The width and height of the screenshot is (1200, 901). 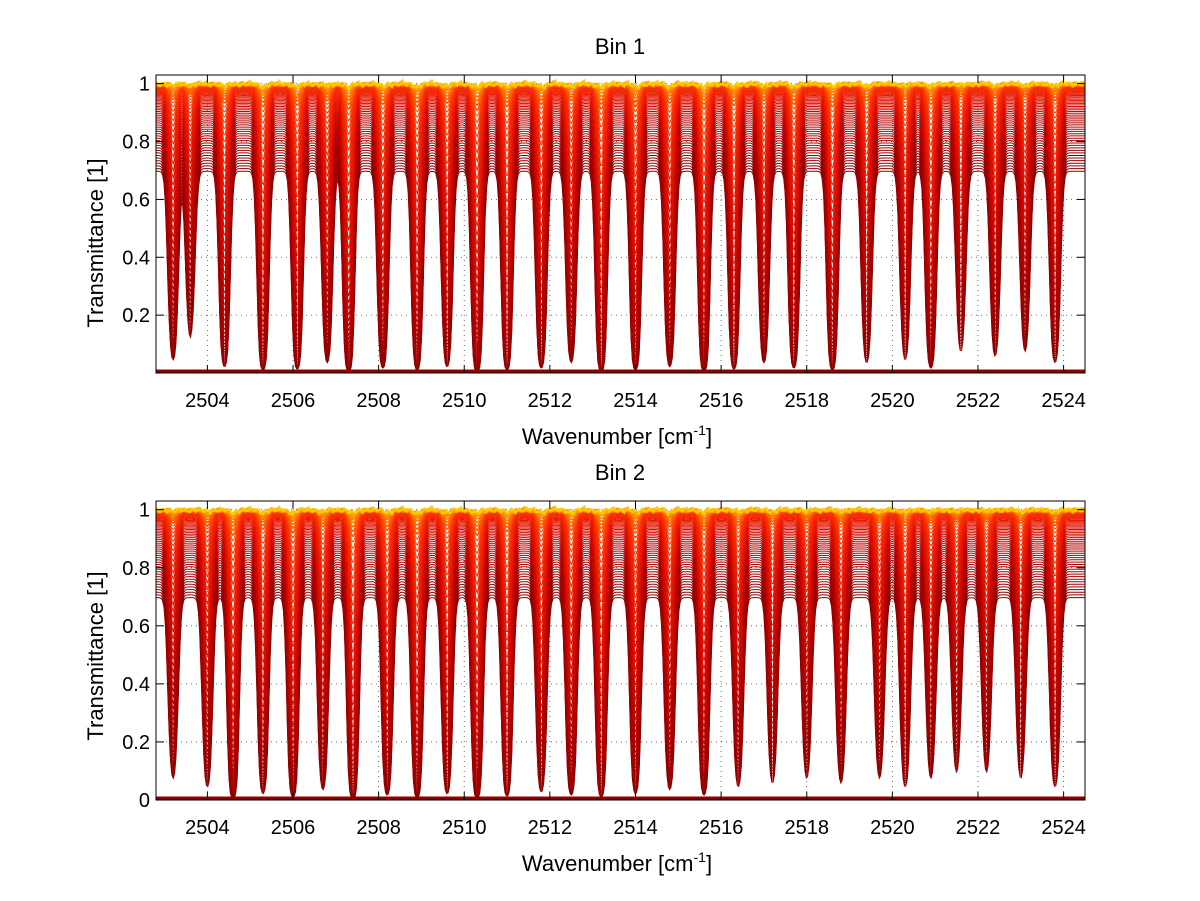 What do you see at coordinates (136, 316) in the screenshot?
I see `y-tick-label: 0.2` at bounding box center [136, 316].